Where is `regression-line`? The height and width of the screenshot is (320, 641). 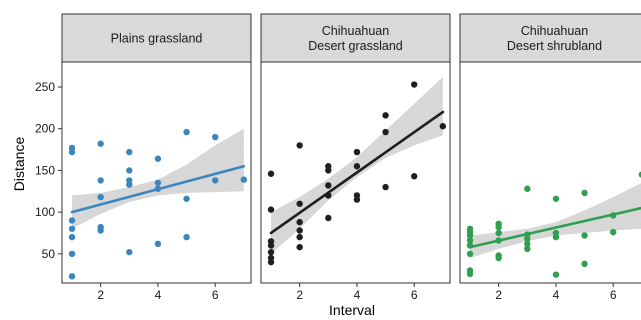
regression-line is located at coordinates (357, 172).